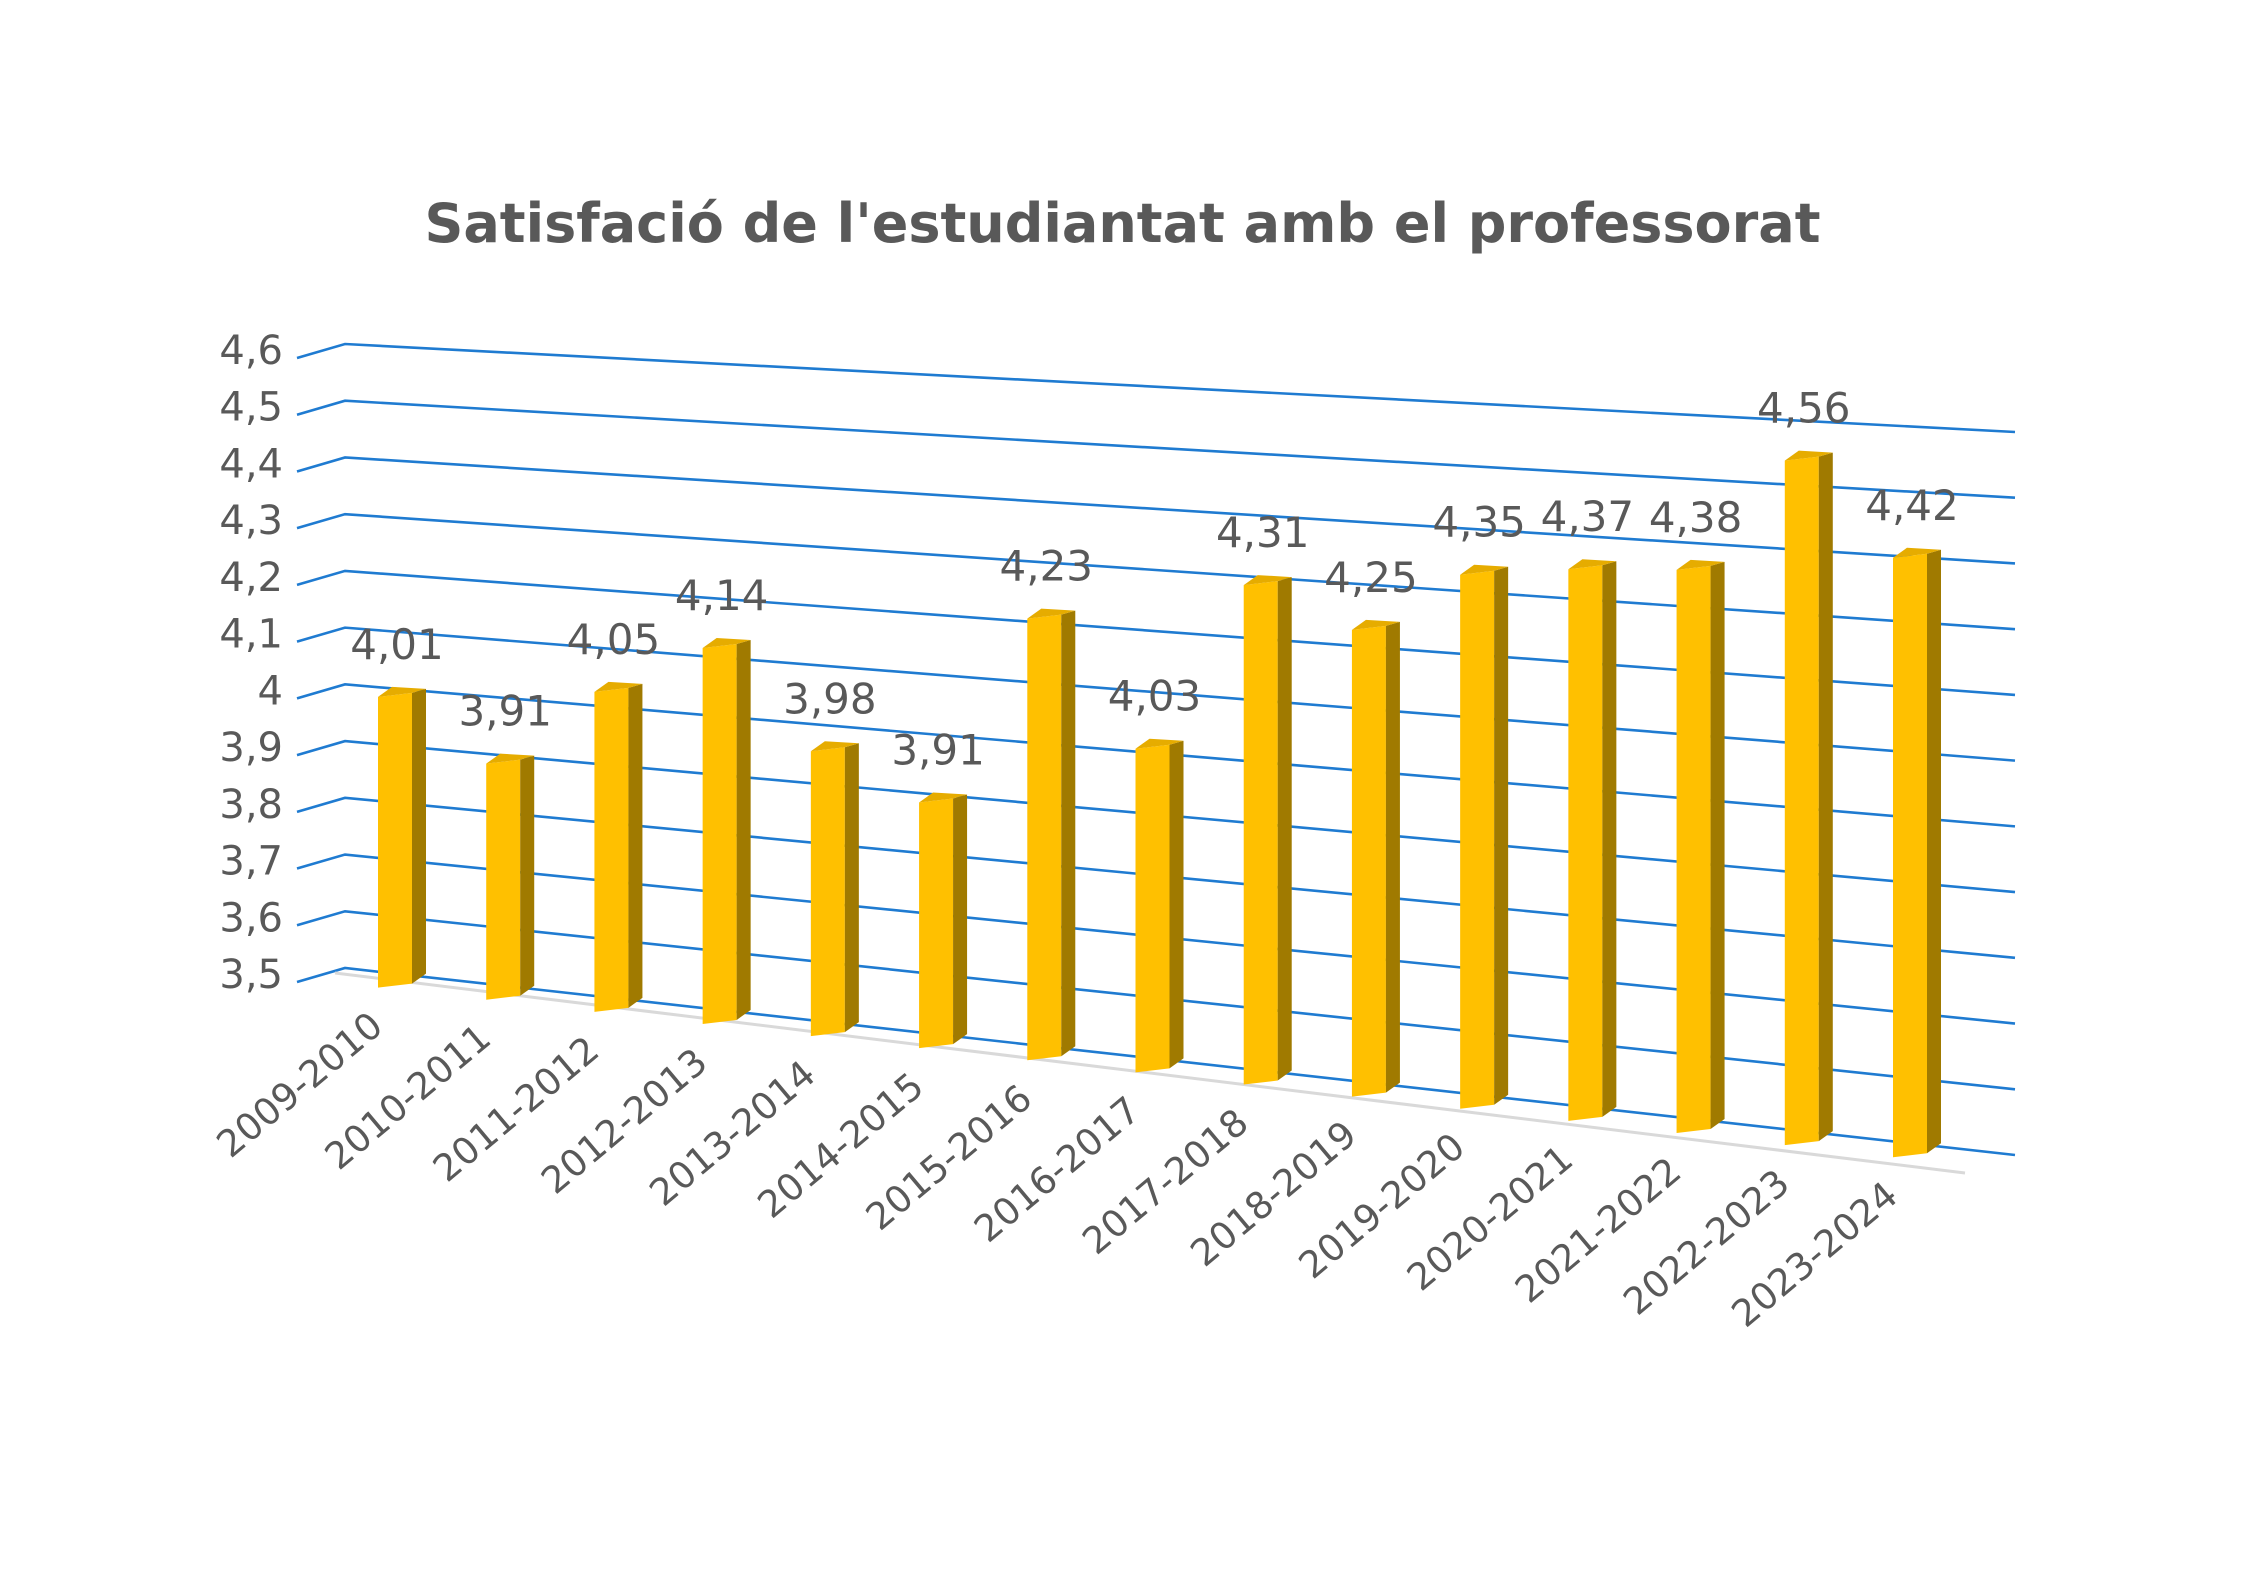  What do you see at coordinates (251, 862) in the screenshot?
I see `y-tick-label: 3,7` at bounding box center [251, 862].